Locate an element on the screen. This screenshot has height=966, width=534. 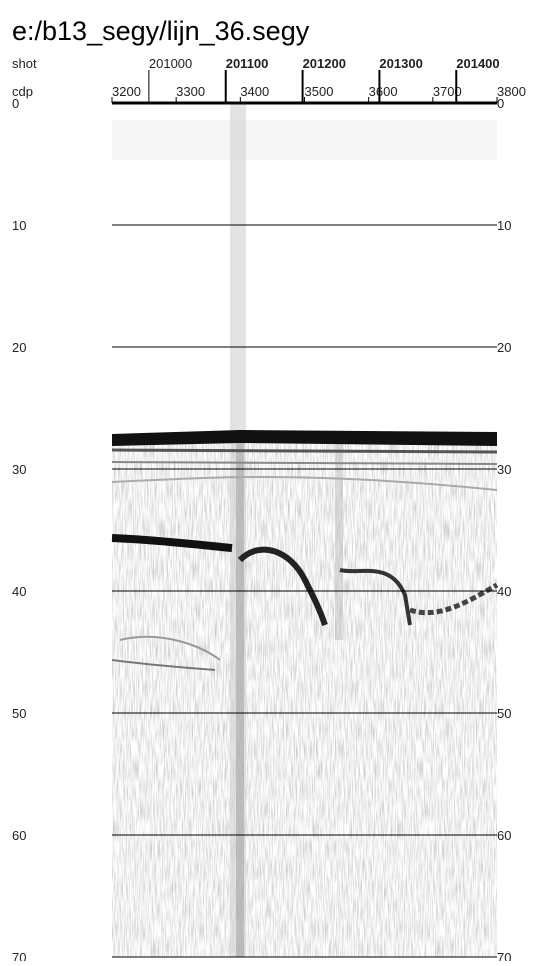
y-tick-label: 10 is located at coordinates (19, 225).